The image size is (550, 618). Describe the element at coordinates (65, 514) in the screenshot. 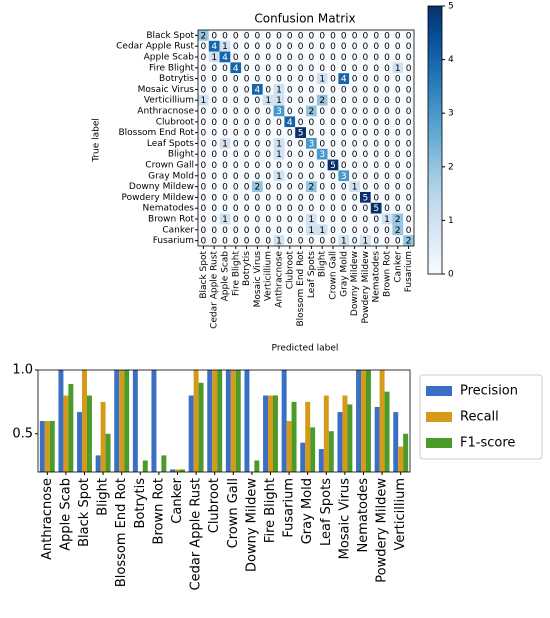

I see `x-tick-label: Apple Scab` at that location.